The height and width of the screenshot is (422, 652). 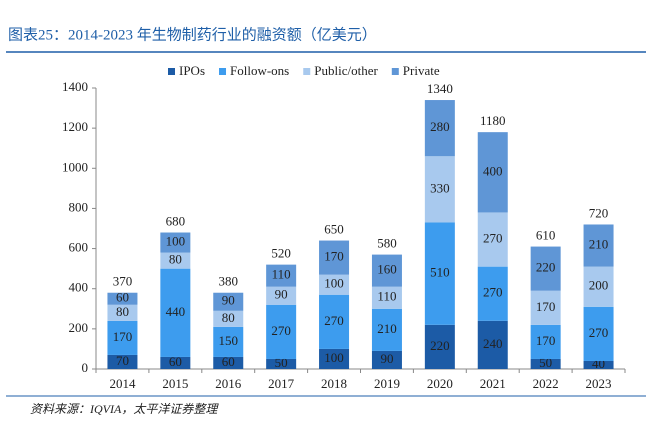 What do you see at coordinates (281, 253) in the screenshot?
I see `total-label: 520` at bounding box center [281, 253].